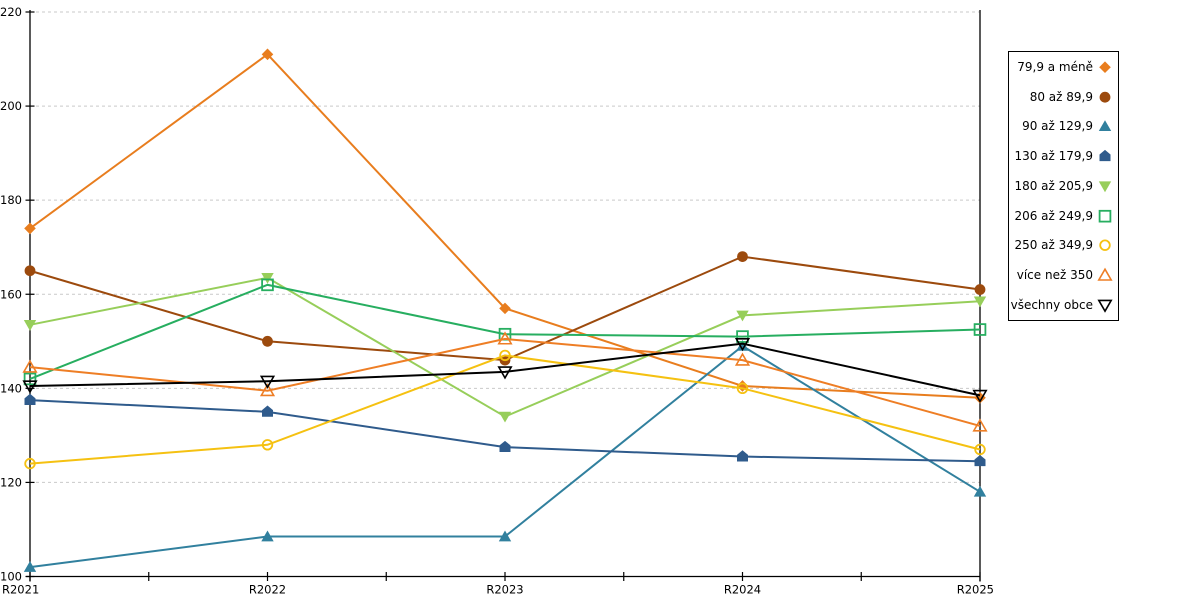 The width and height of the screenshot is (1200, 600). What do you see at coordinates (20, 590) in the screenshot?
I see `x-tick-label-0: R2021` at bounding box center [20, 590].